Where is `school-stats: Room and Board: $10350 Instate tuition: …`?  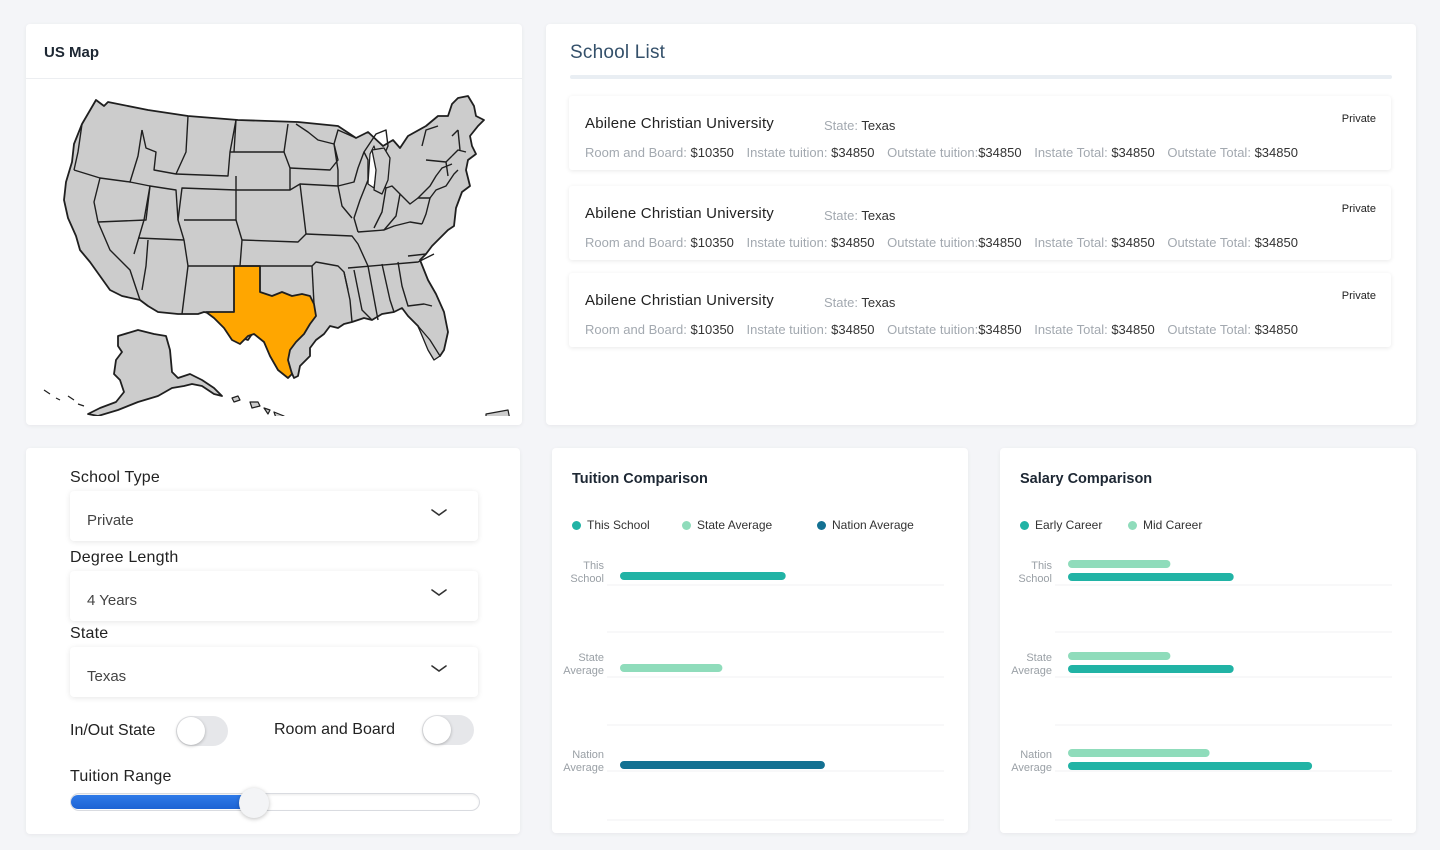
school-stats: Room and Board: $10350 Instate tuition: … is located at coordinates (941, 152).